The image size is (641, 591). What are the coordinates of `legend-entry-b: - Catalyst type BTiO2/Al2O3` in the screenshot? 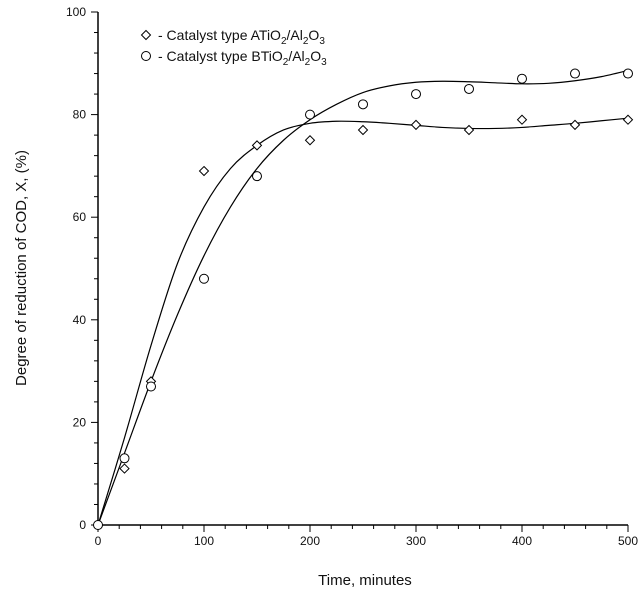 It's located at (242, 58).